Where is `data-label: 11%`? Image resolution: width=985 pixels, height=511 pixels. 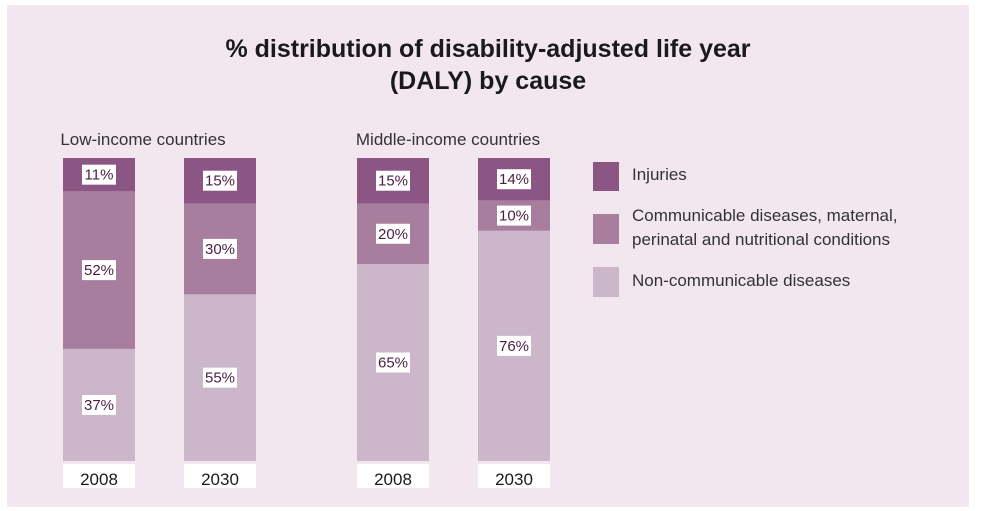
data-label: 11% is located at coordinates (99, 175).